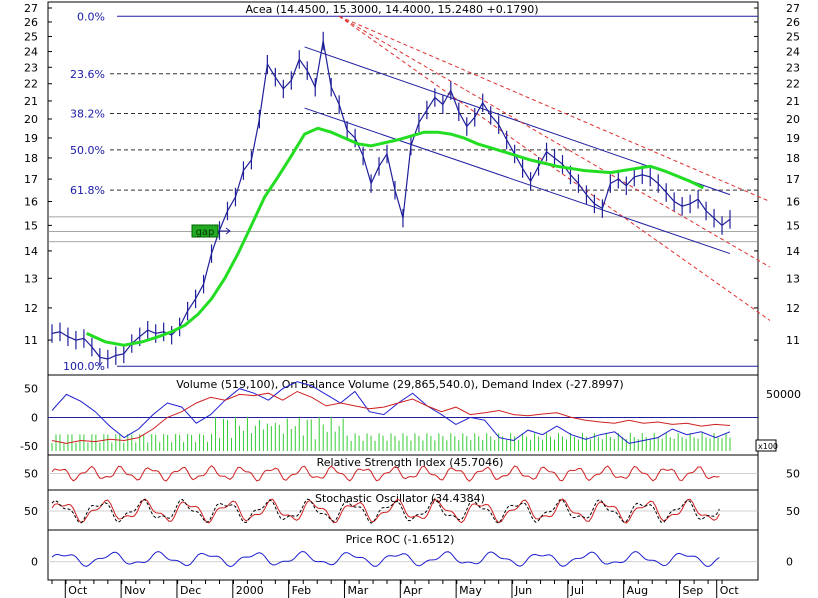  Describe the element at coordinates (385, 559) in the screenshot. I see `roc-line` at that location.